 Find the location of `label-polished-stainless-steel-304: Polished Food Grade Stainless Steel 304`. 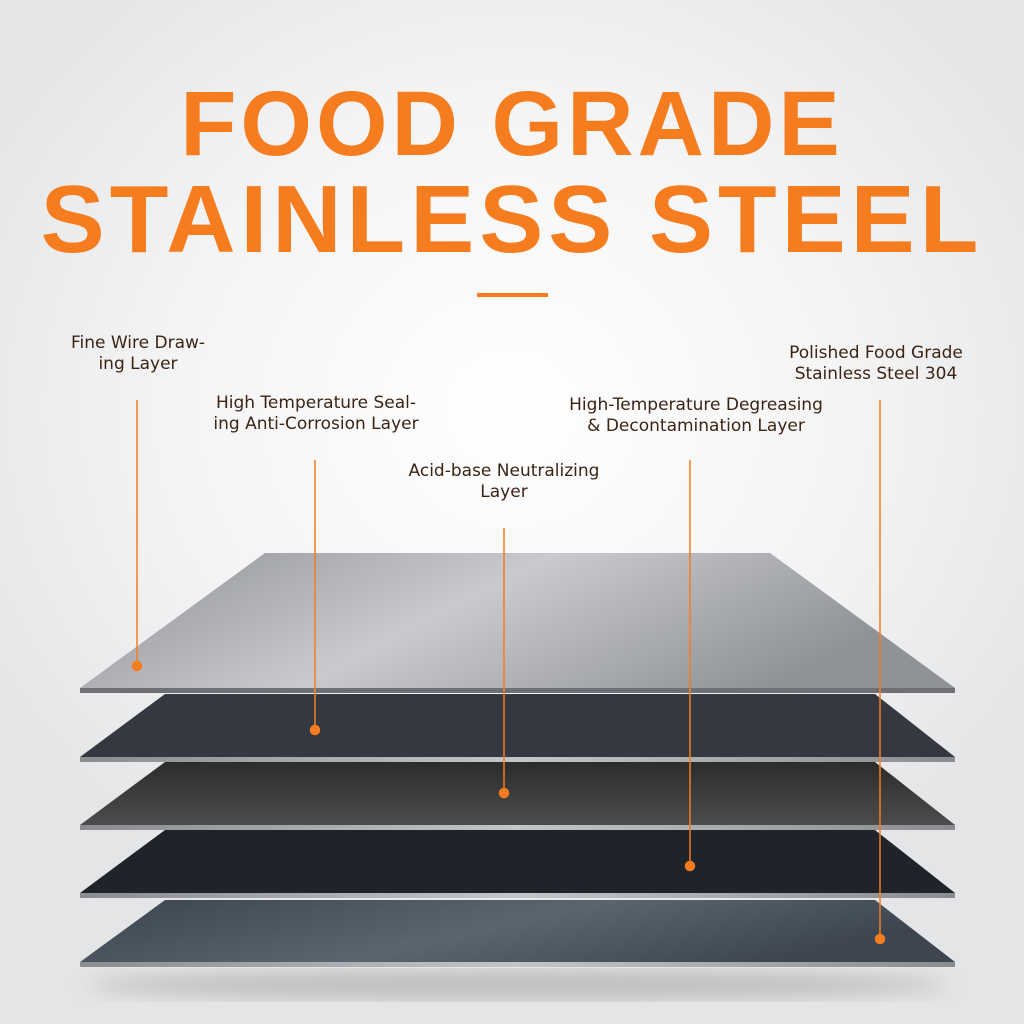

label-polished-stainless-steel-304: Polished Food Grade Stainless Steel 304 is located at coordinates (876, 364).